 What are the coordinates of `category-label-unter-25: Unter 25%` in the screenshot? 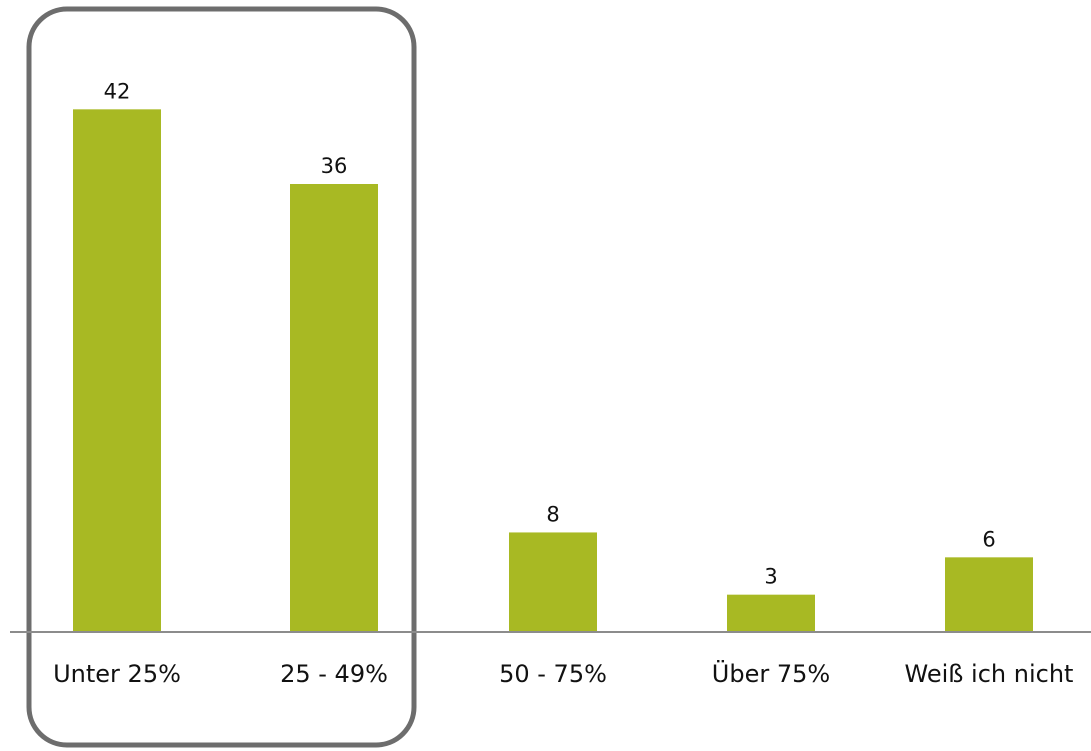 It's located at (117, 674).